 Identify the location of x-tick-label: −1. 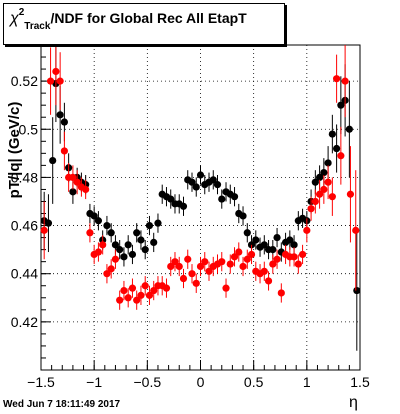
(94, 382).